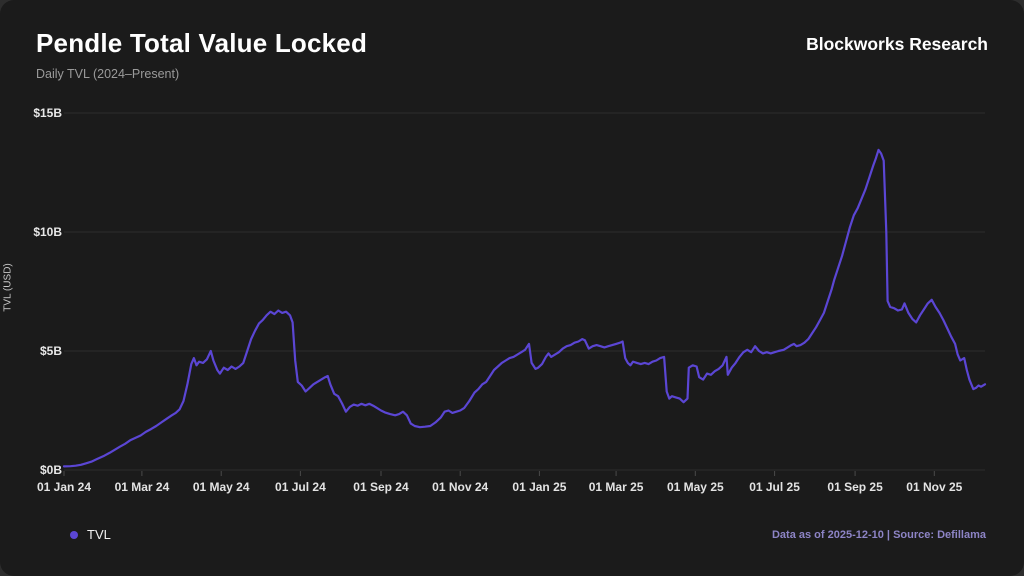 The height and width of the screenshot is (576, 1024). Describe the element at coordinates (47, 232) in the screenshot. I see `y-tick-label: $10B` at that location.